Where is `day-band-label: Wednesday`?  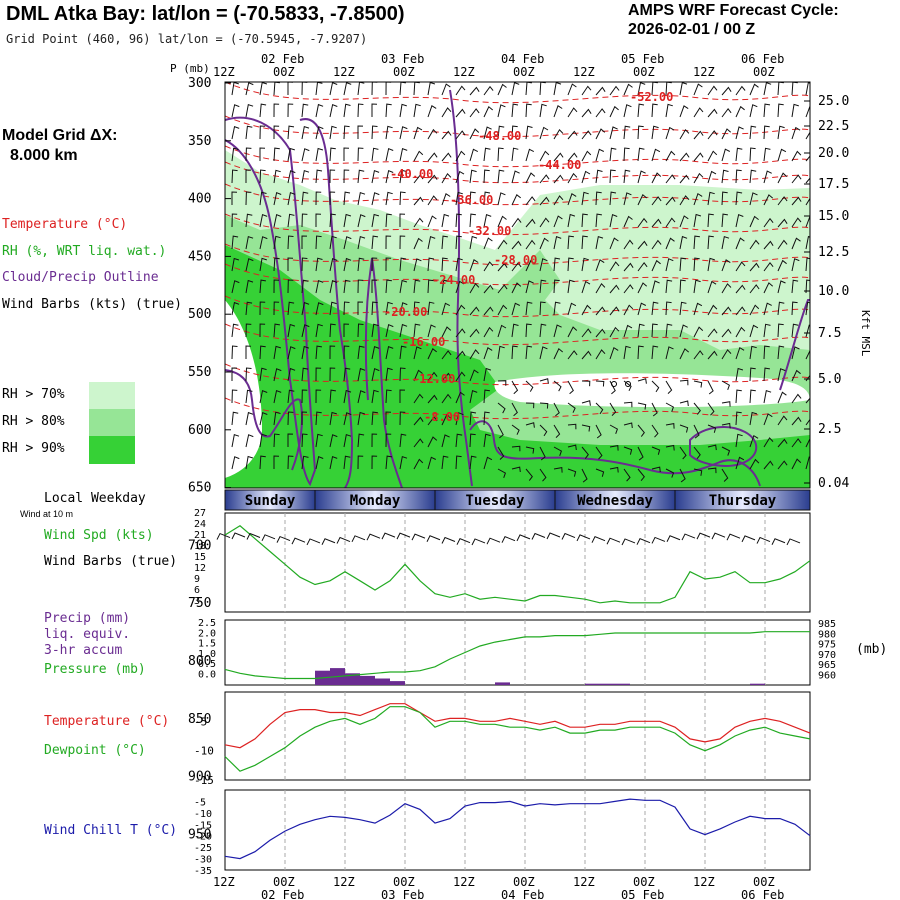 day-band-label: Wednesday is located at coordinates (615, 501).